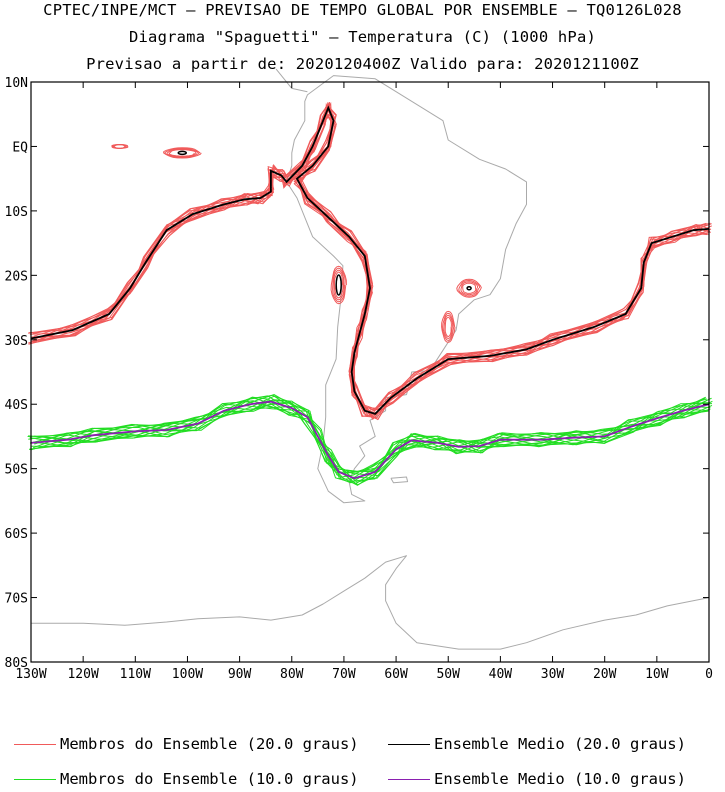 The image size is (725, 792). I want to click on x-tick-label: 120W, so click(82, 674).